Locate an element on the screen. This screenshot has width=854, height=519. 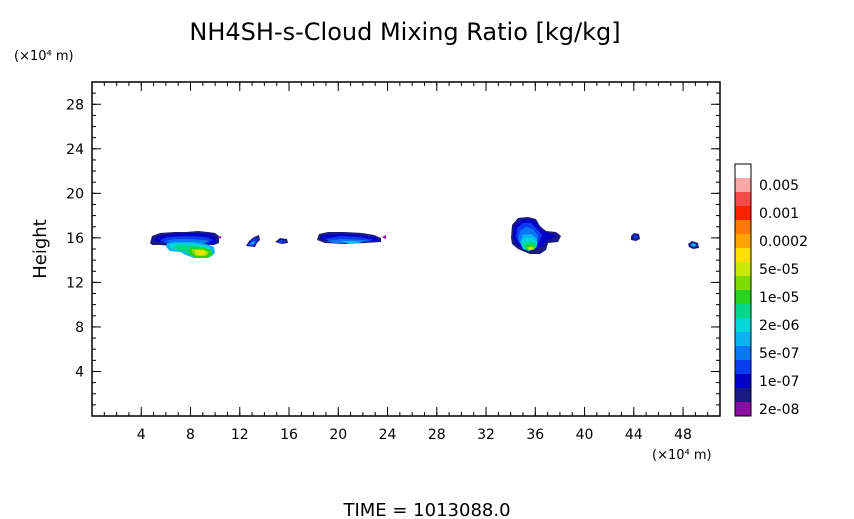
x-tick-label: 44 is located at coordinates (634, 435).